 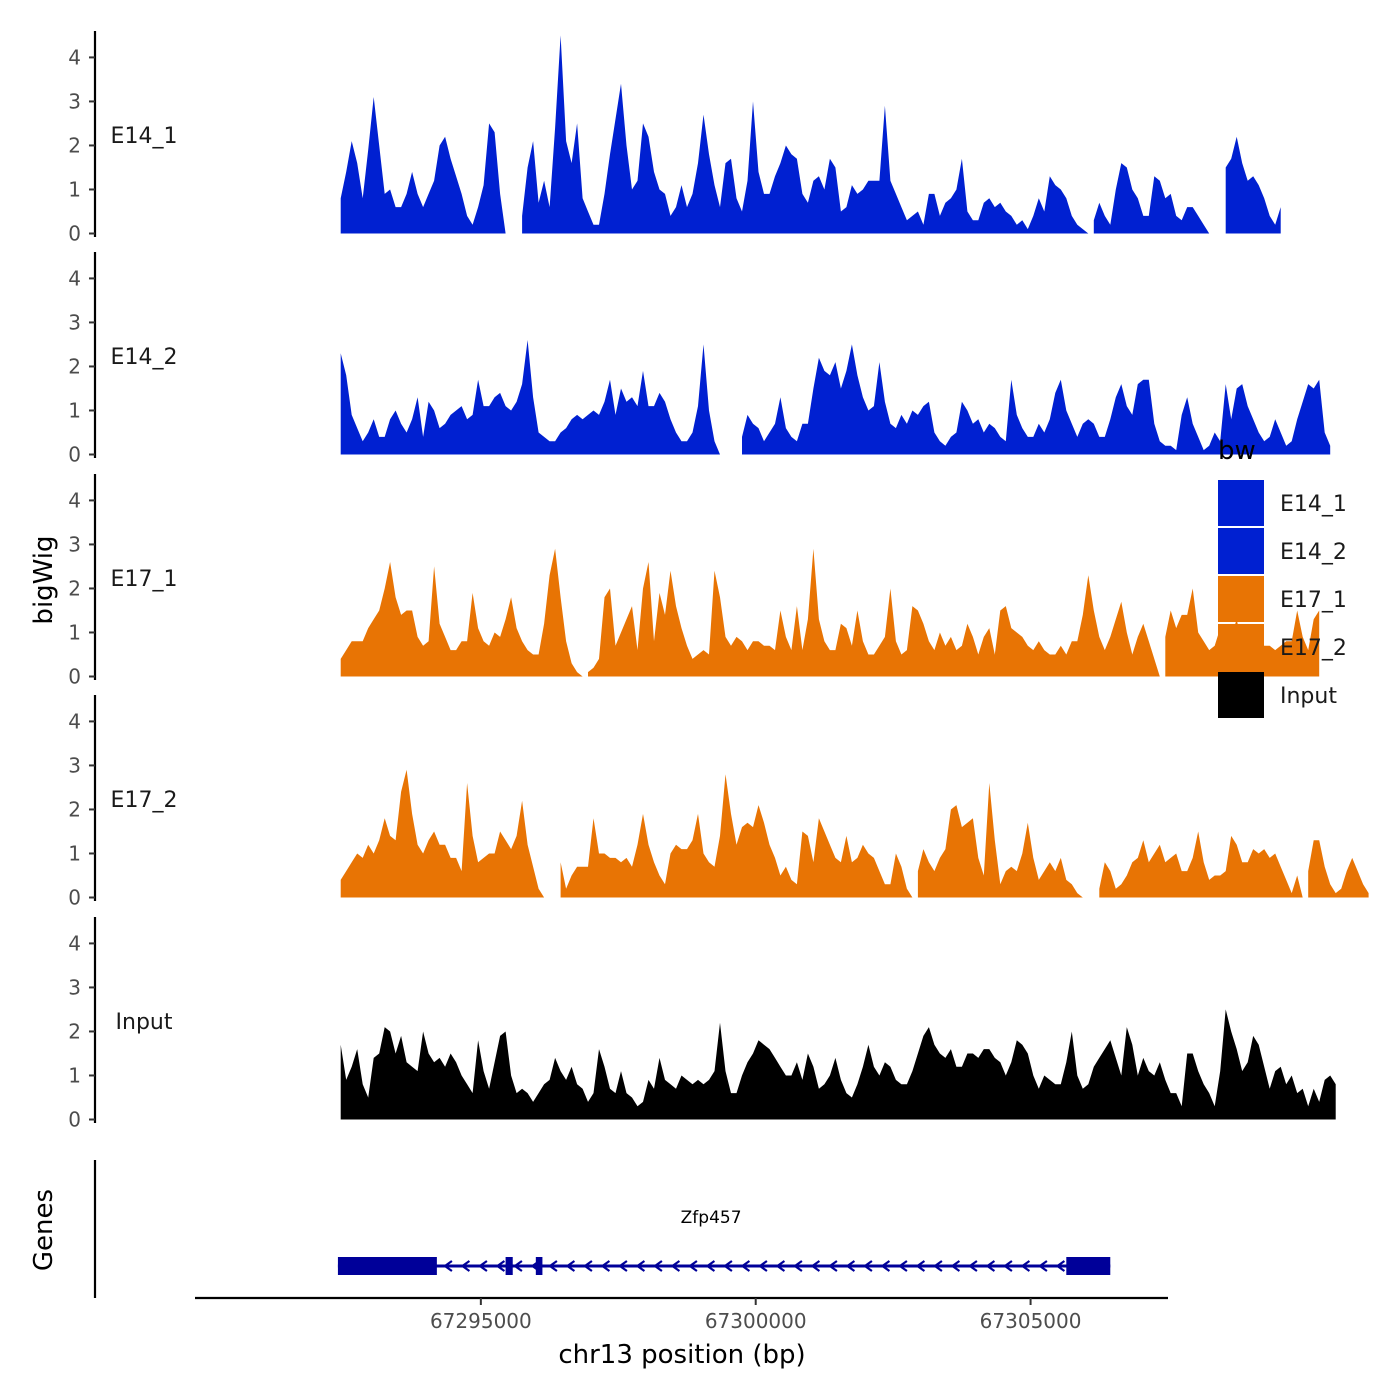 What do you see at coordinates (1313, 552) in the screenshot?
I see `legend-label: E14_2` at bounding box center [1313, 552].